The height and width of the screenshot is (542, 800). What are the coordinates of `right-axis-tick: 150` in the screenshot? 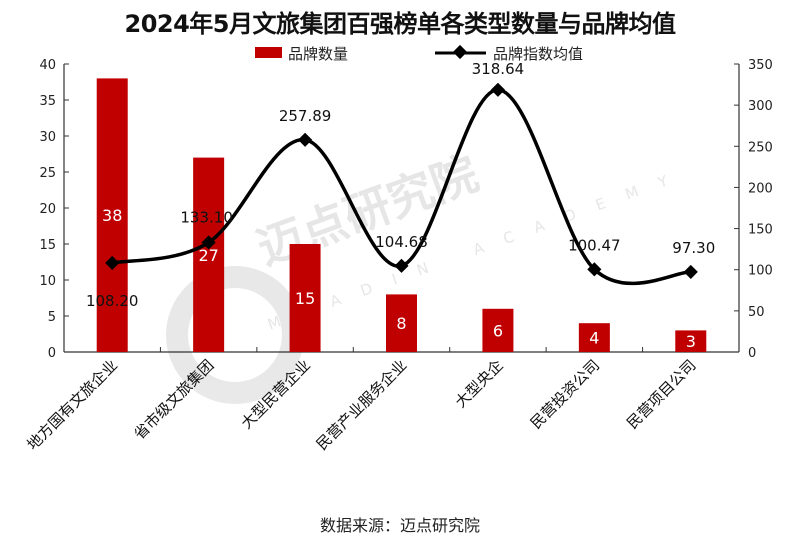 It's located at (760, 230).